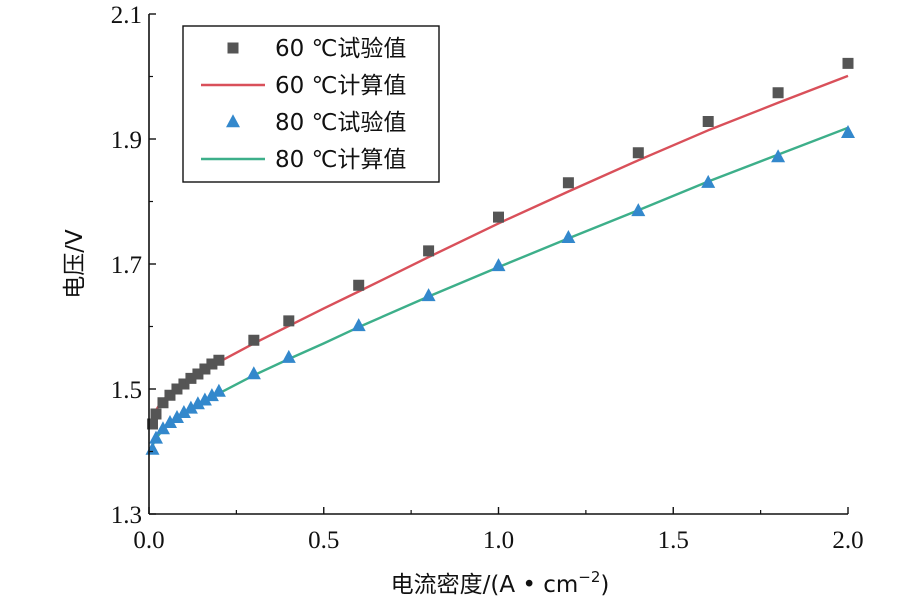 This screenshot has height=609, width=922. What do you see at coordinates (340, 160) in the screenshot?
I see `legend-label: 80 ℃计算值` at bounding box center [340, 160].